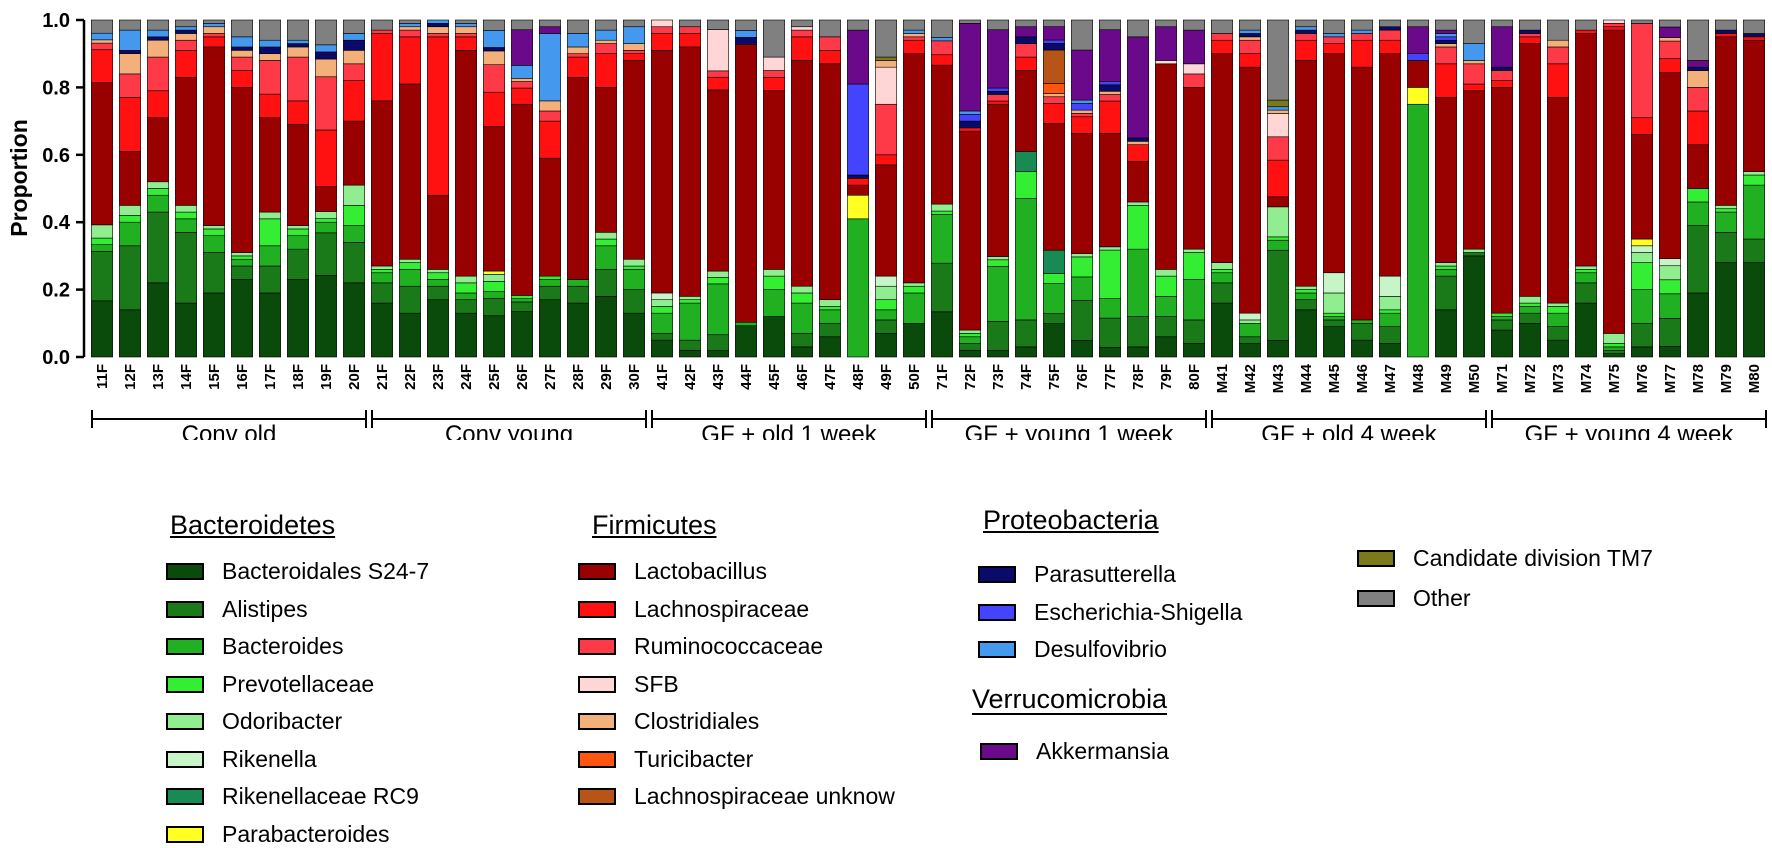 This screenshot has height=848, width=1772. I want to click on bar-segment-12F-parasutterella, so click(130, 52).